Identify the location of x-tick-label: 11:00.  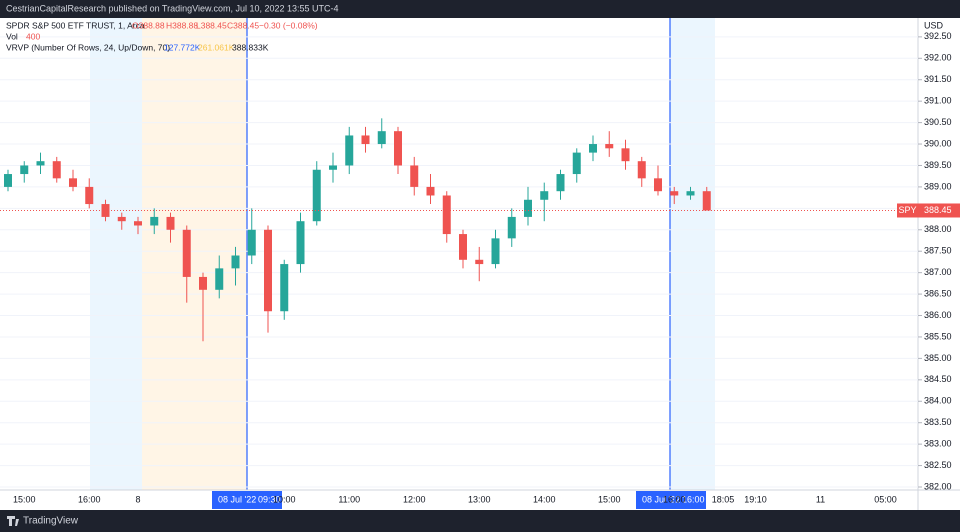
(349, 499).